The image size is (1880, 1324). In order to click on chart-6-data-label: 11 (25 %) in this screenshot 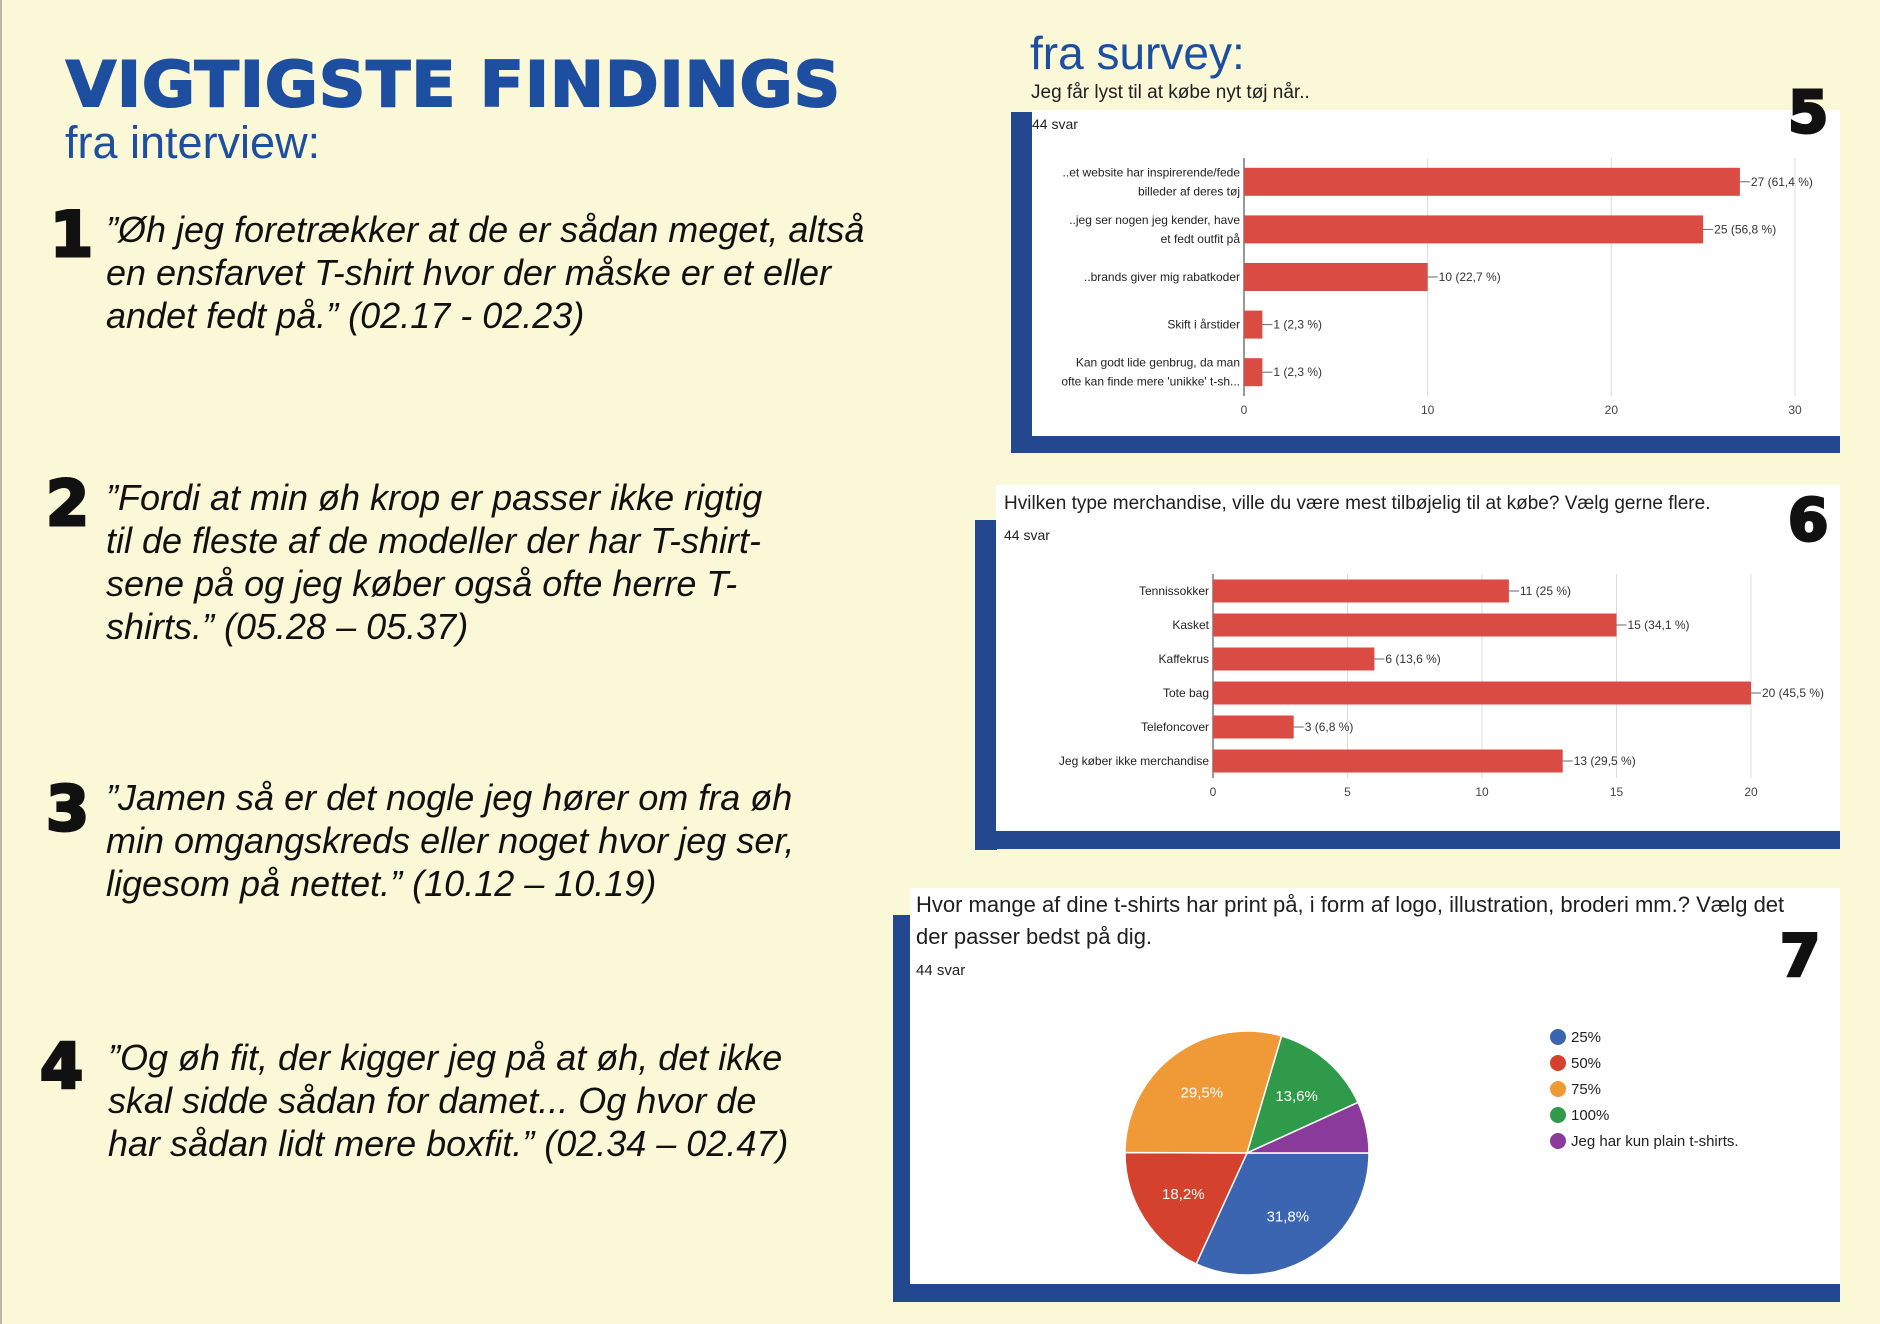, I will do `click(1545, 591)`.